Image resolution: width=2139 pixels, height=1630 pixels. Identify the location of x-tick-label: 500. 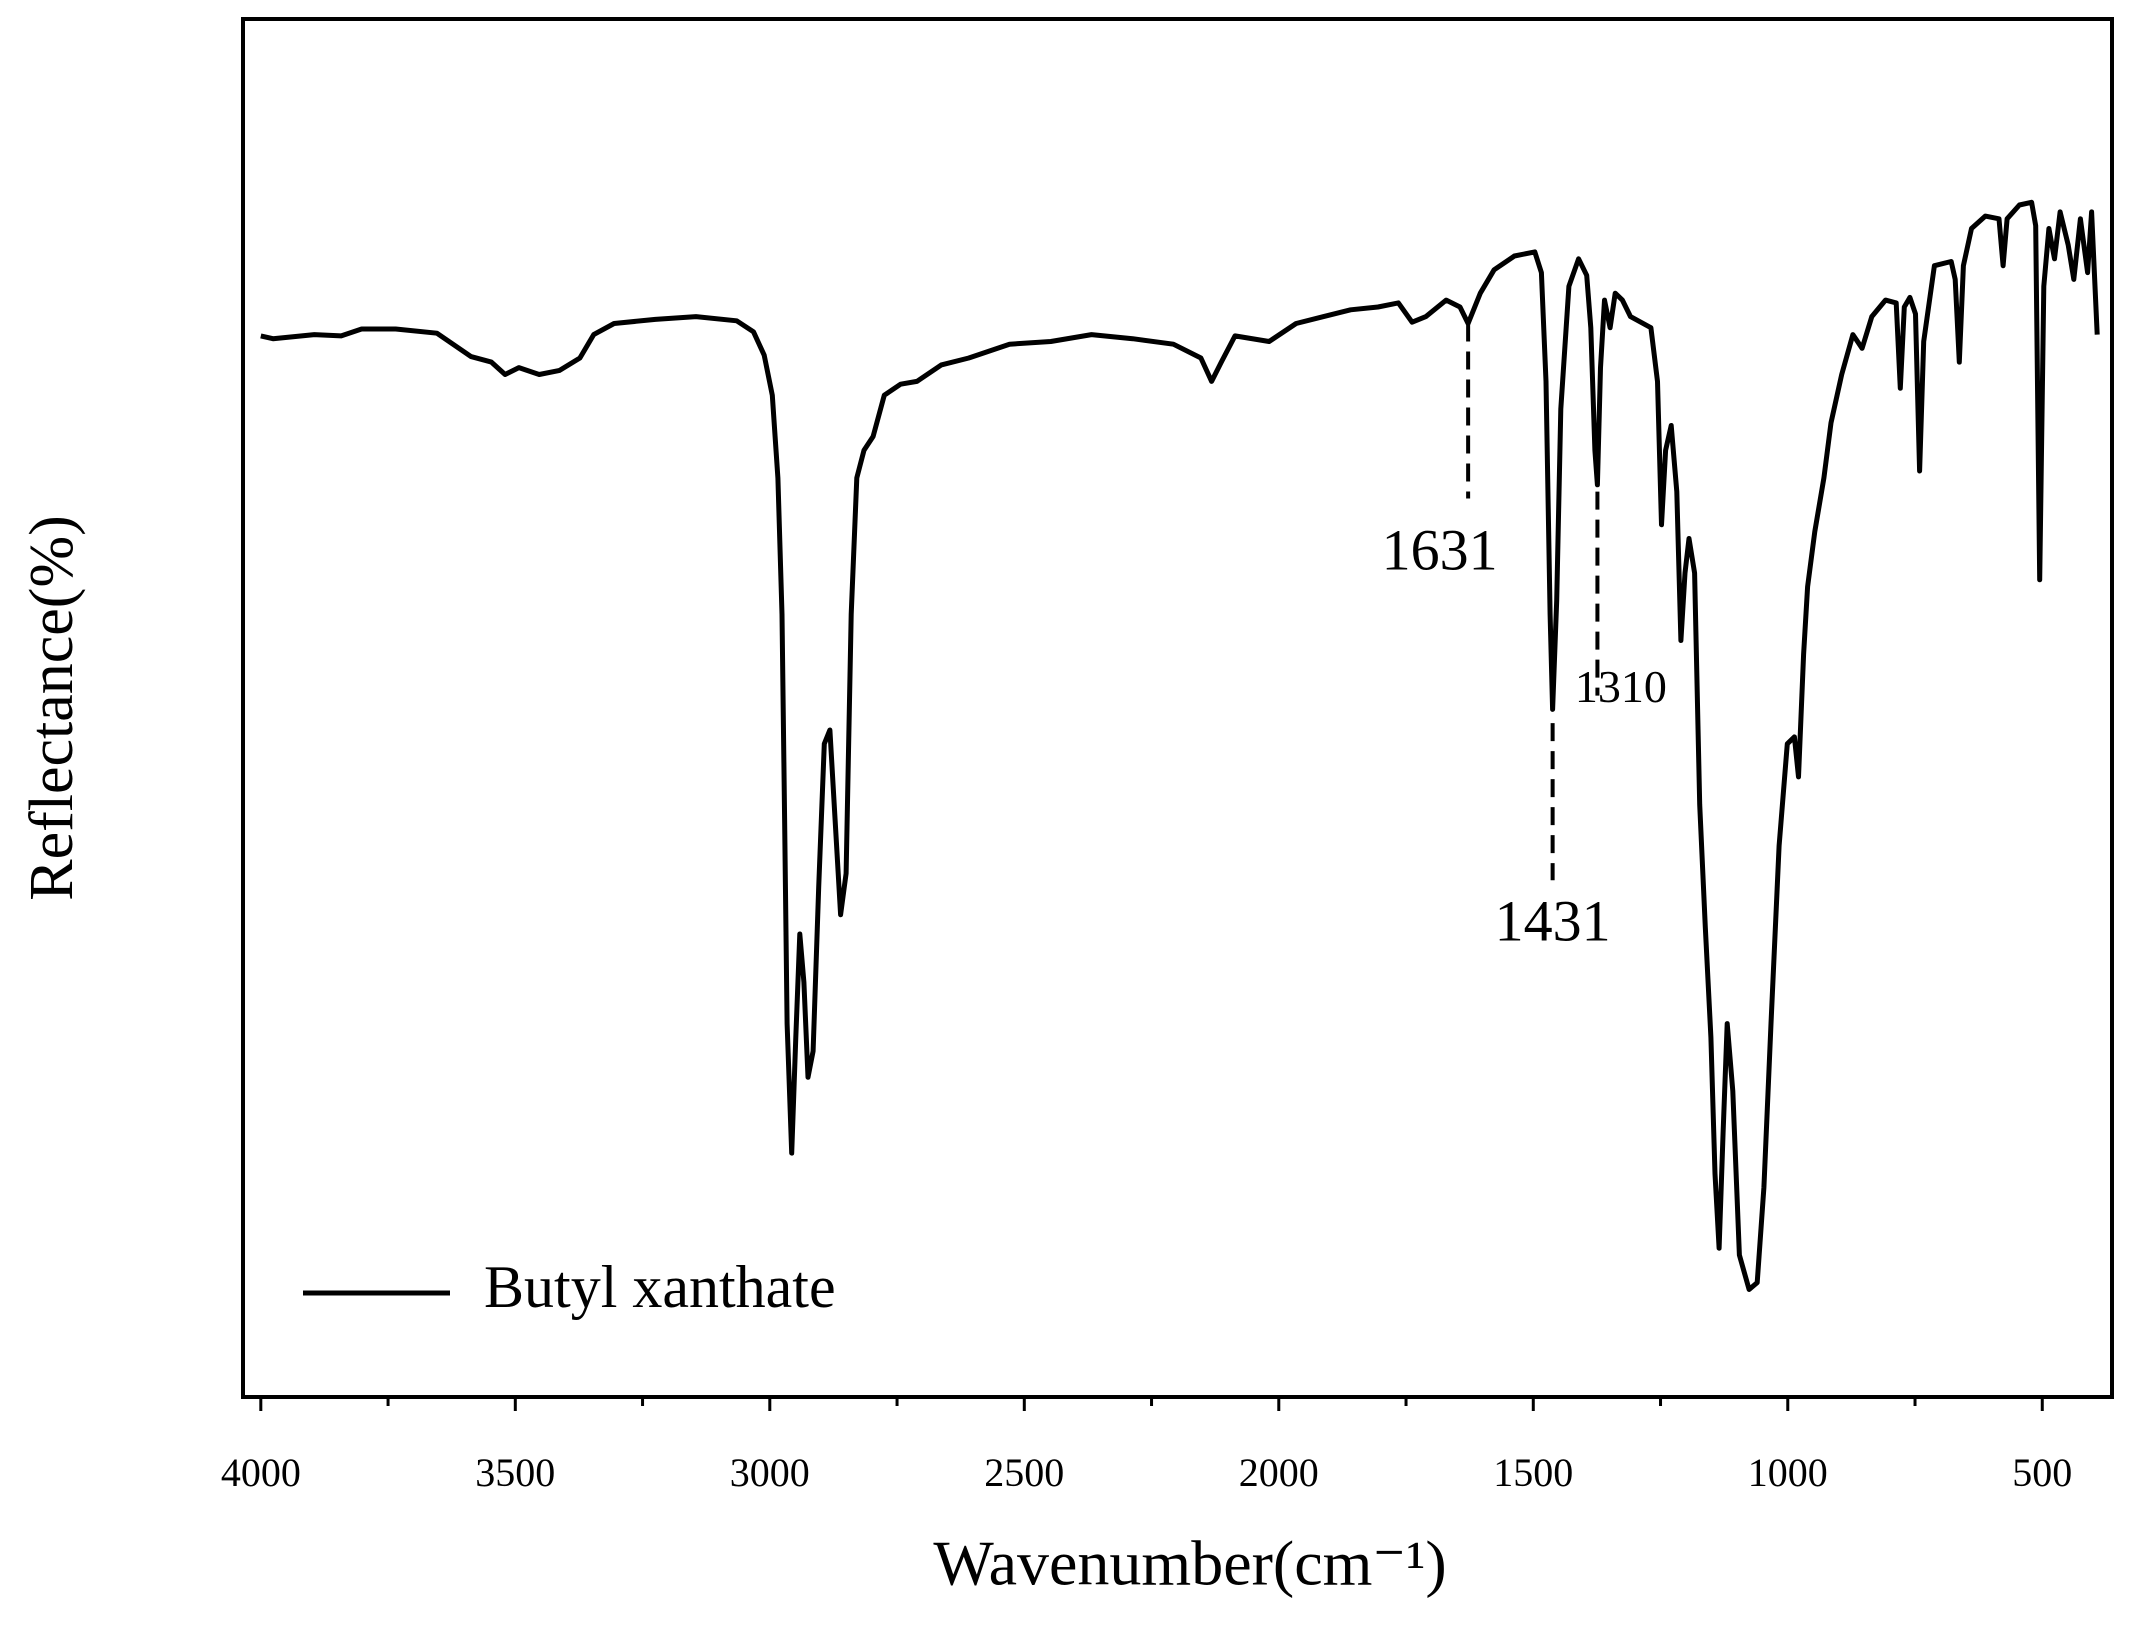
(2042, 1472).